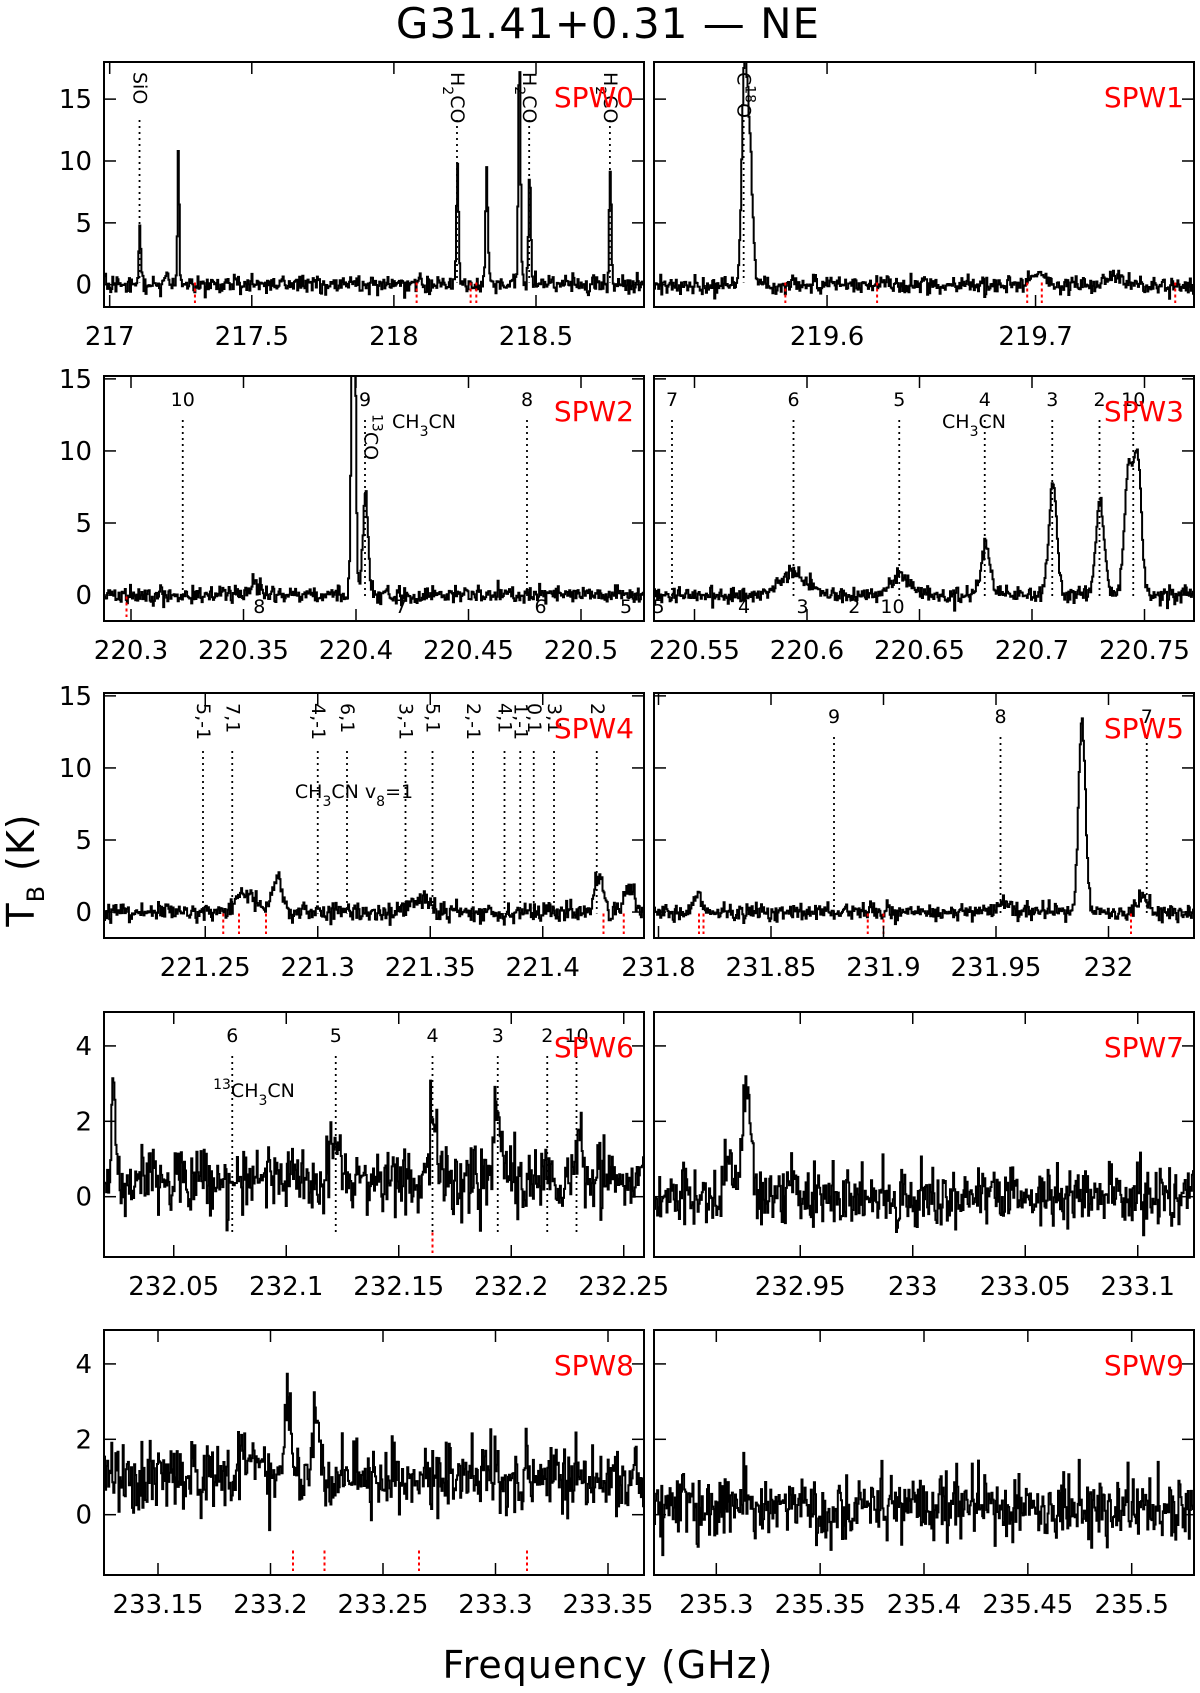 Image resolution: width=1200 pixels, height=1693 pixels. What do you see at coordinates (353, 792) in the screenshot?
I see `label-part: CN v` at bounding box center [353, 792].